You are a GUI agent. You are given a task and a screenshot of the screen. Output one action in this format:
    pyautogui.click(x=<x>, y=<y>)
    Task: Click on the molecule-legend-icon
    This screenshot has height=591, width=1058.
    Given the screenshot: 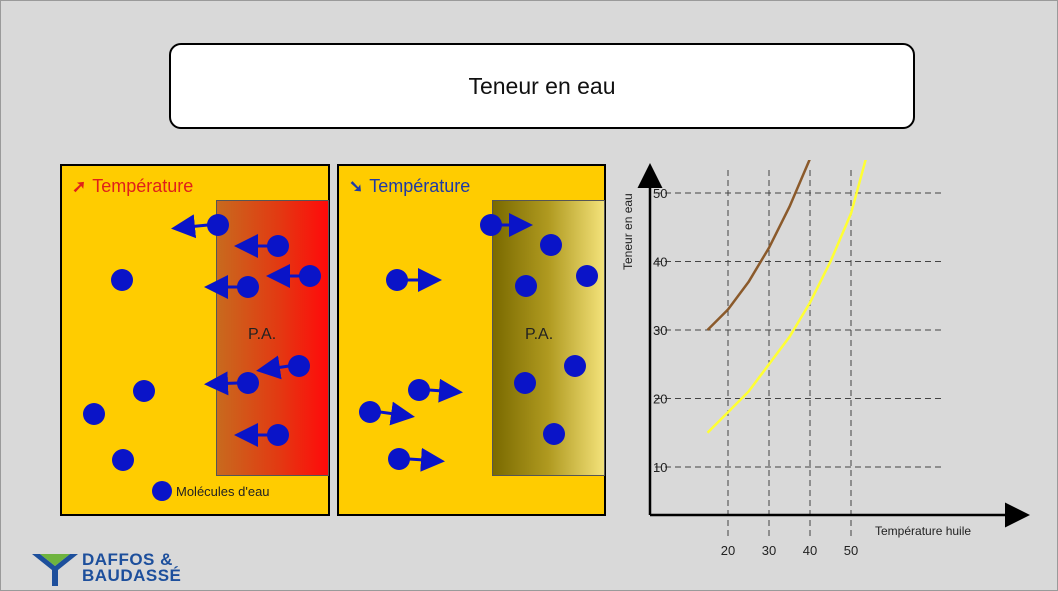 What is the action you would take?
    pyautogui.click(x=162, y=491)
    